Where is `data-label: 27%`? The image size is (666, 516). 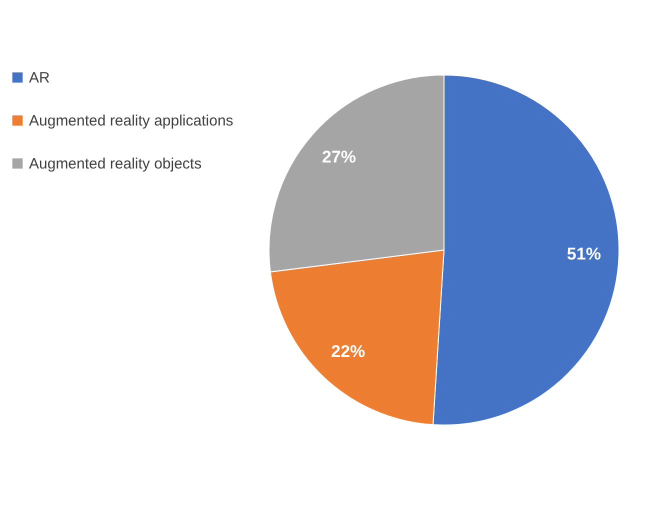 data-label: 27% is located at coordinates (339, 156).